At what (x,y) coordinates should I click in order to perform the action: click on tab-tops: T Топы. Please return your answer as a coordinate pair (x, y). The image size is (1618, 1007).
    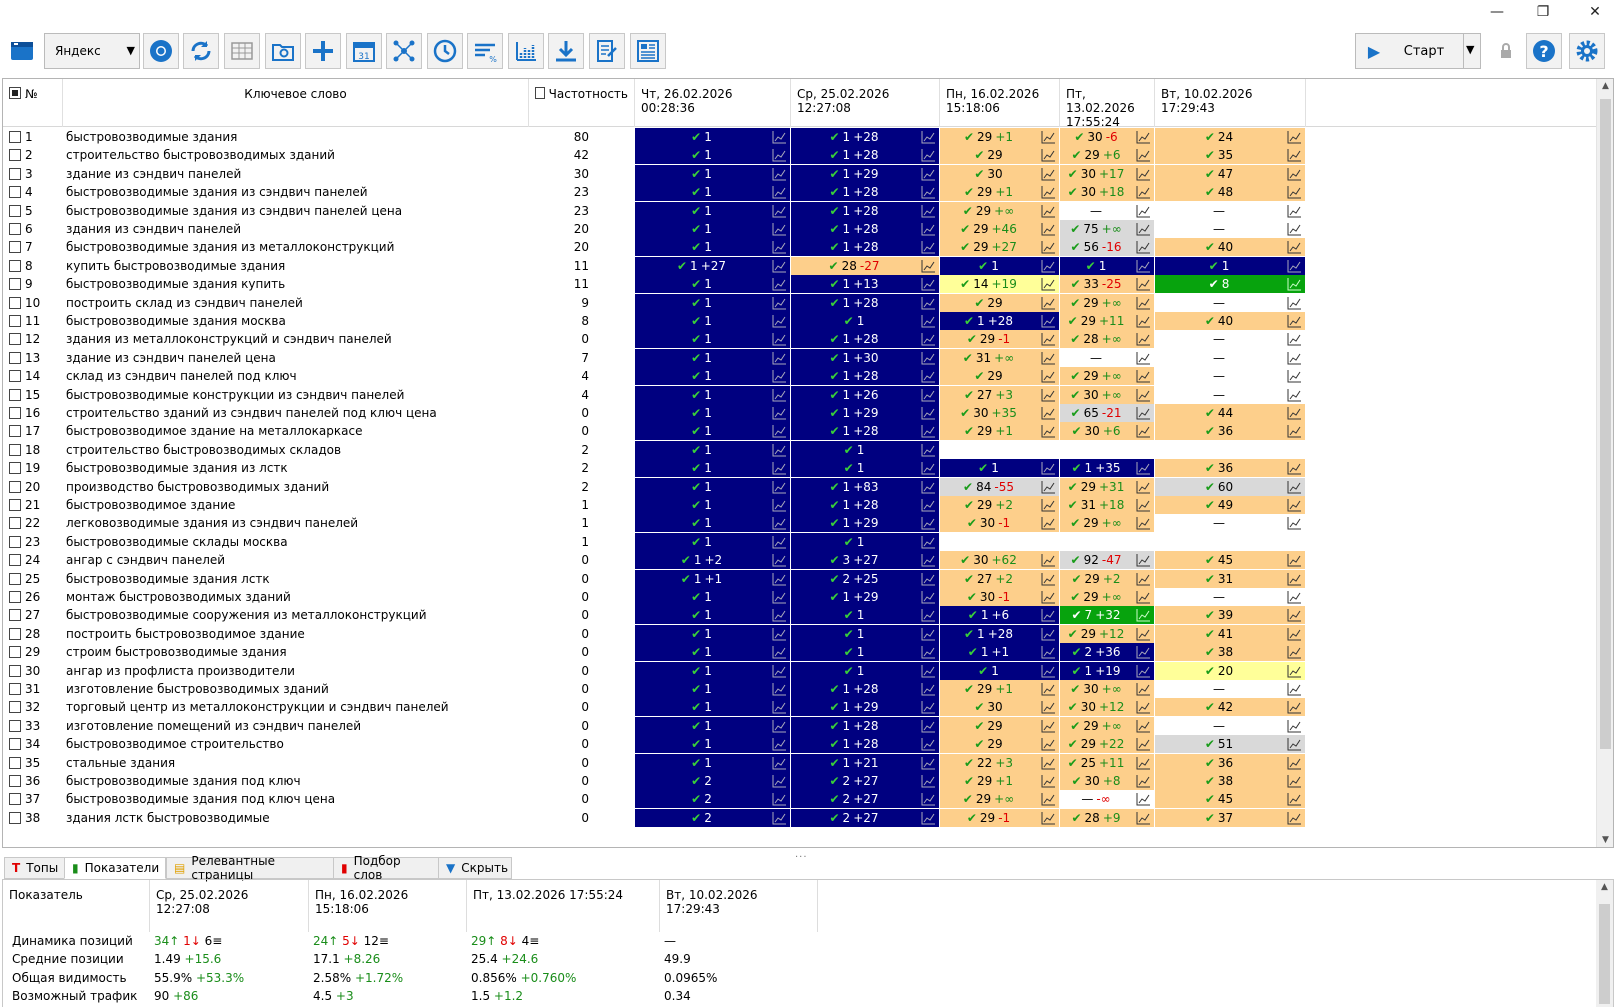
    Looking at the image, I should click on (34, 868).